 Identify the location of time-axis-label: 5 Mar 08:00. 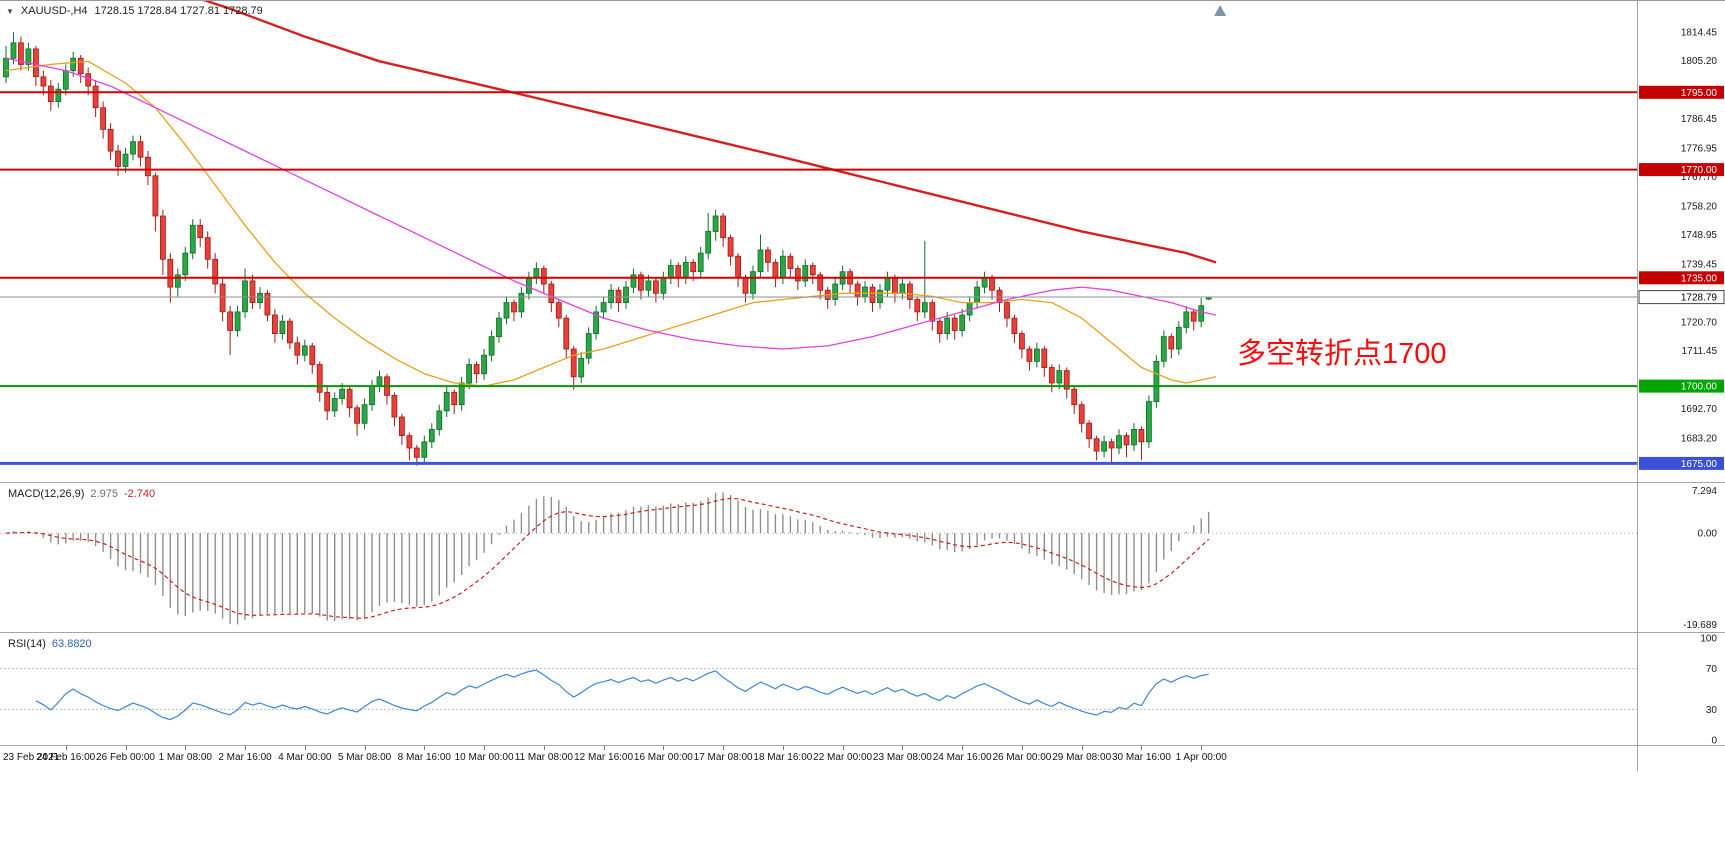
(364, 757).